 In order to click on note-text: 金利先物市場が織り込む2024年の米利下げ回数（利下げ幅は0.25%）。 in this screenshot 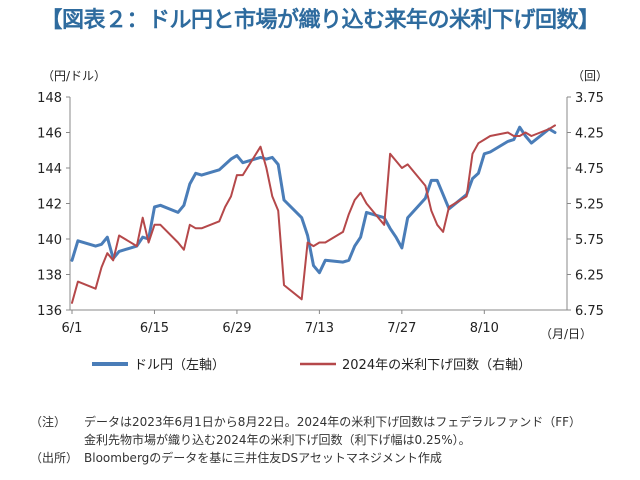, I will do `click(277, 440)`.